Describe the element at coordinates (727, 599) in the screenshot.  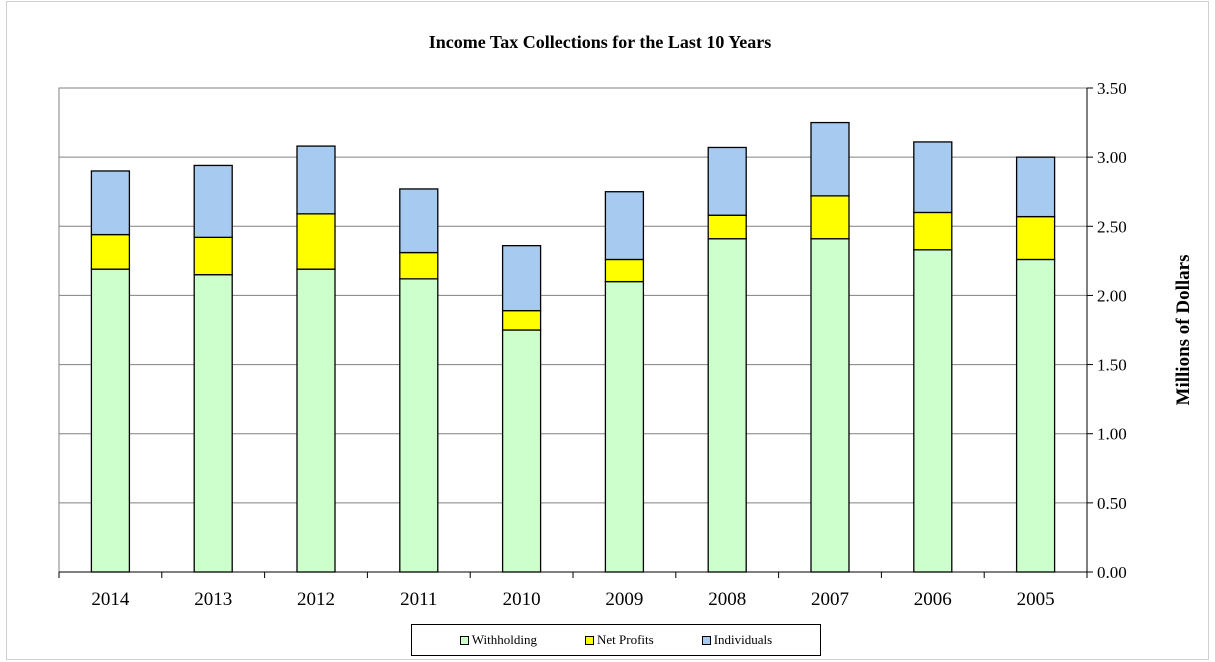
I see `x-tick-label: 2008` at that location.